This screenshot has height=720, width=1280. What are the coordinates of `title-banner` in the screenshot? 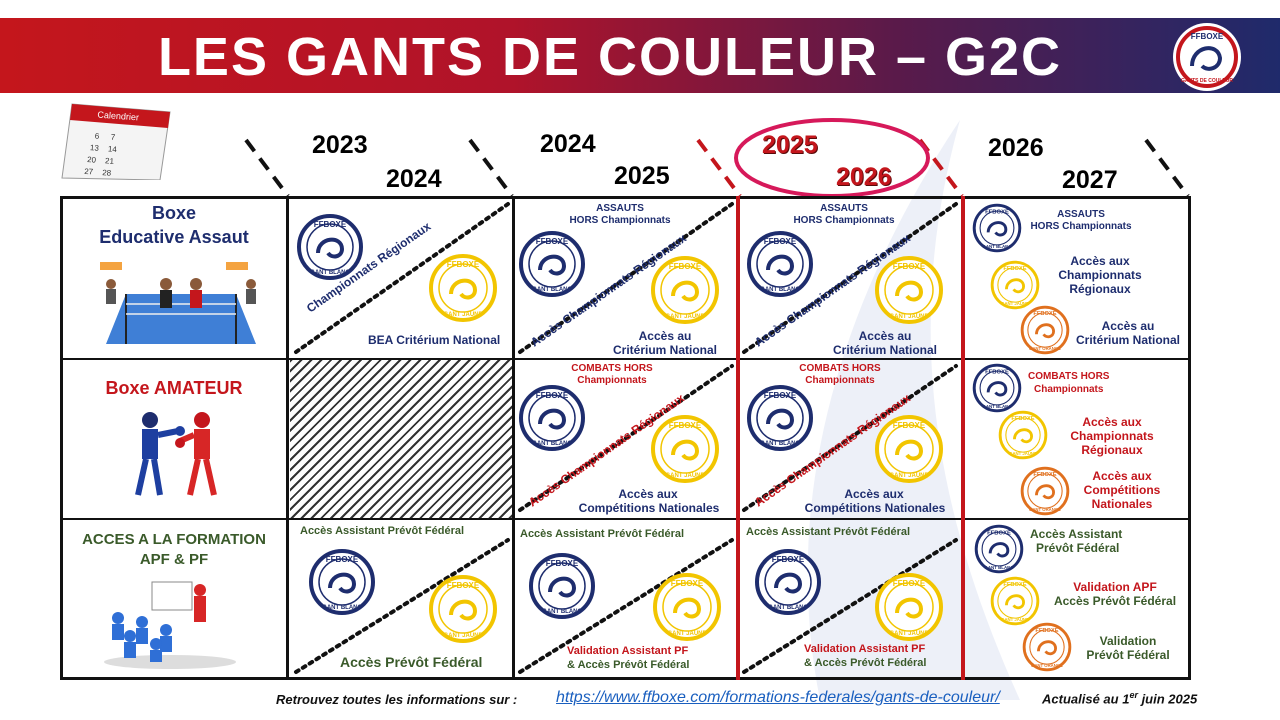 It's located at (640, 55).